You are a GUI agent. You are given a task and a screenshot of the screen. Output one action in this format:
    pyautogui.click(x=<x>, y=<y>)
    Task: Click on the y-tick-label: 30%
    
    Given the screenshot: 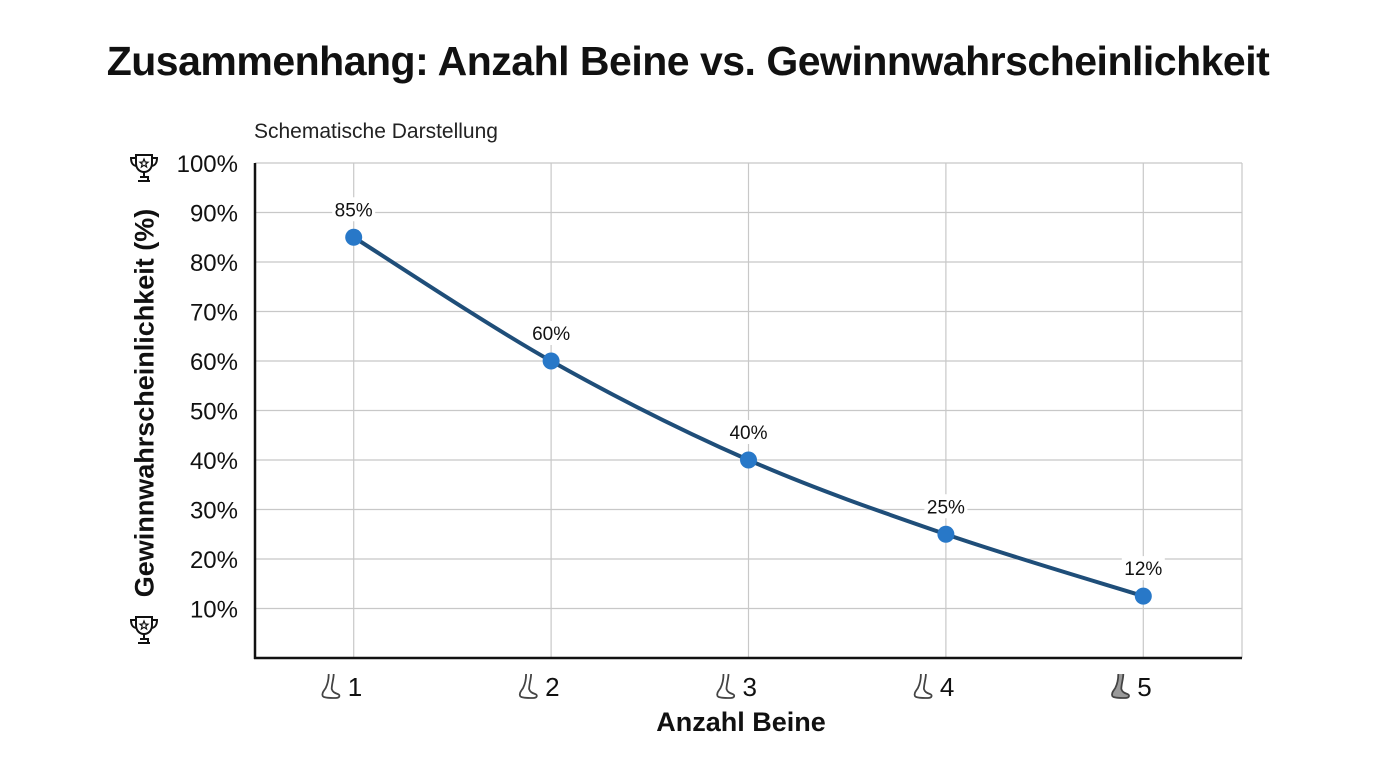 What is the action you would take?
    pyautogui.click(x=214, y=511)
    